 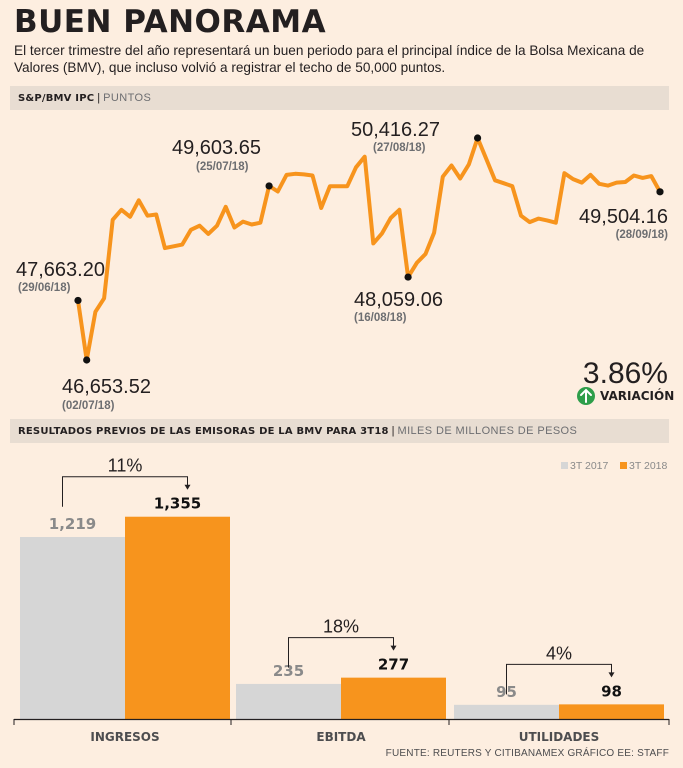 I want to click on legend-swatch-2017, so click(x=564, y=465).